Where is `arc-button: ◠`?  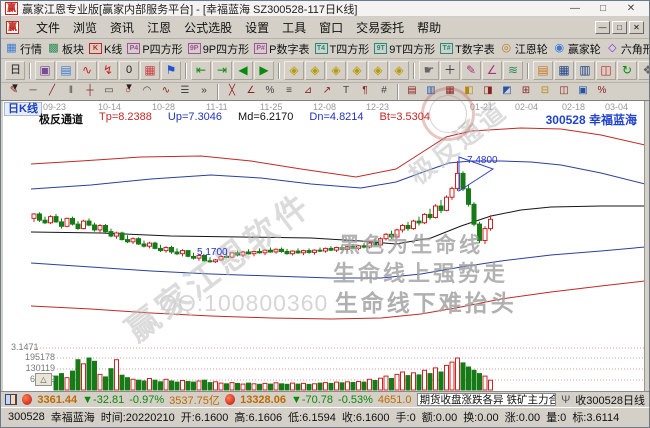 arc-button: ◠ is located at coordinates (147, 91).